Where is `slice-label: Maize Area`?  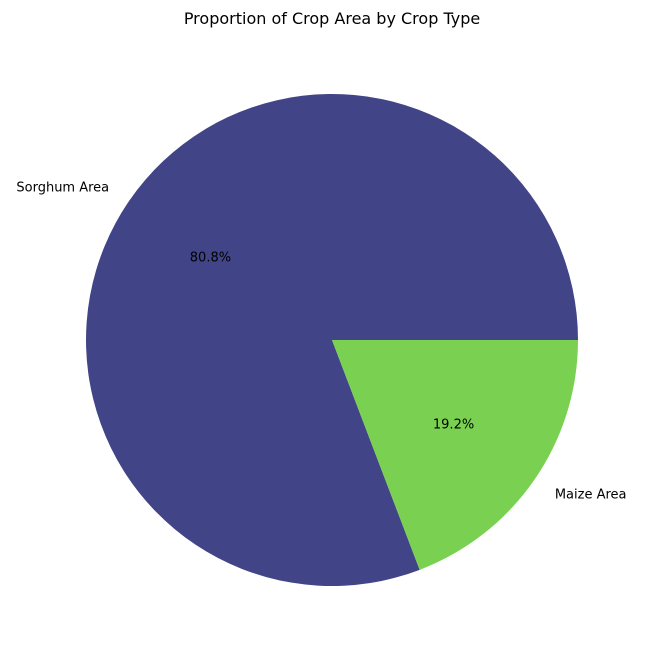
slice-label: Maize Area is located at coordinates (591, 495).